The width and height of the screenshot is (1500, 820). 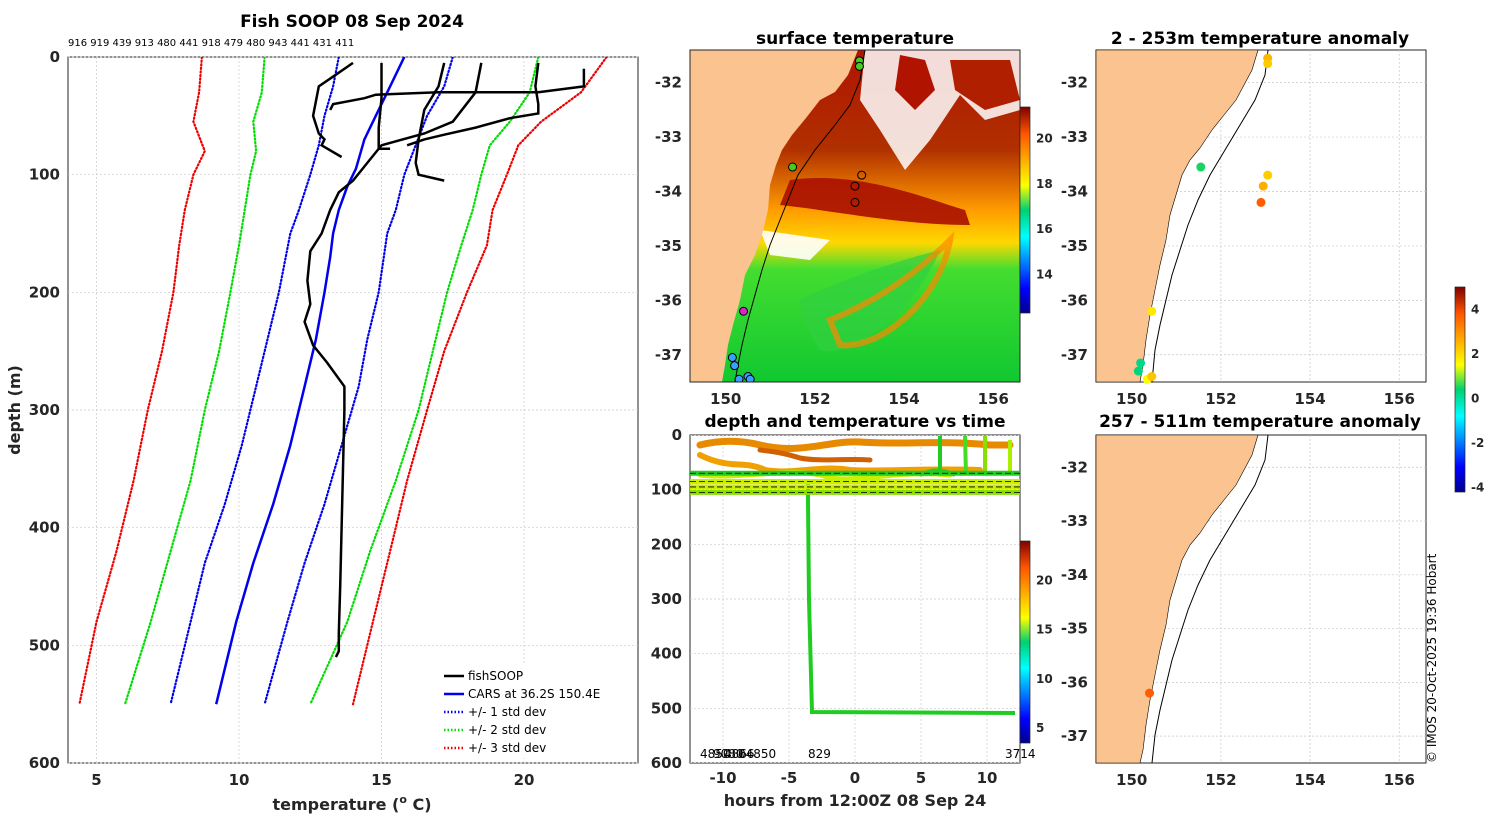 I want to click on anomaly-colorbar-group: -4 -2 0 2 4, so click(x=1469, y=390).